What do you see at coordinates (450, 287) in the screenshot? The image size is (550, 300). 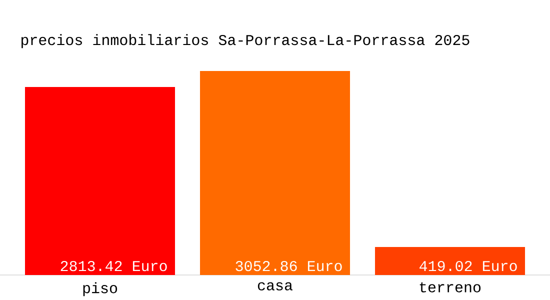 I see `x-tick-label: terreno` at bounding box center [450, 287].